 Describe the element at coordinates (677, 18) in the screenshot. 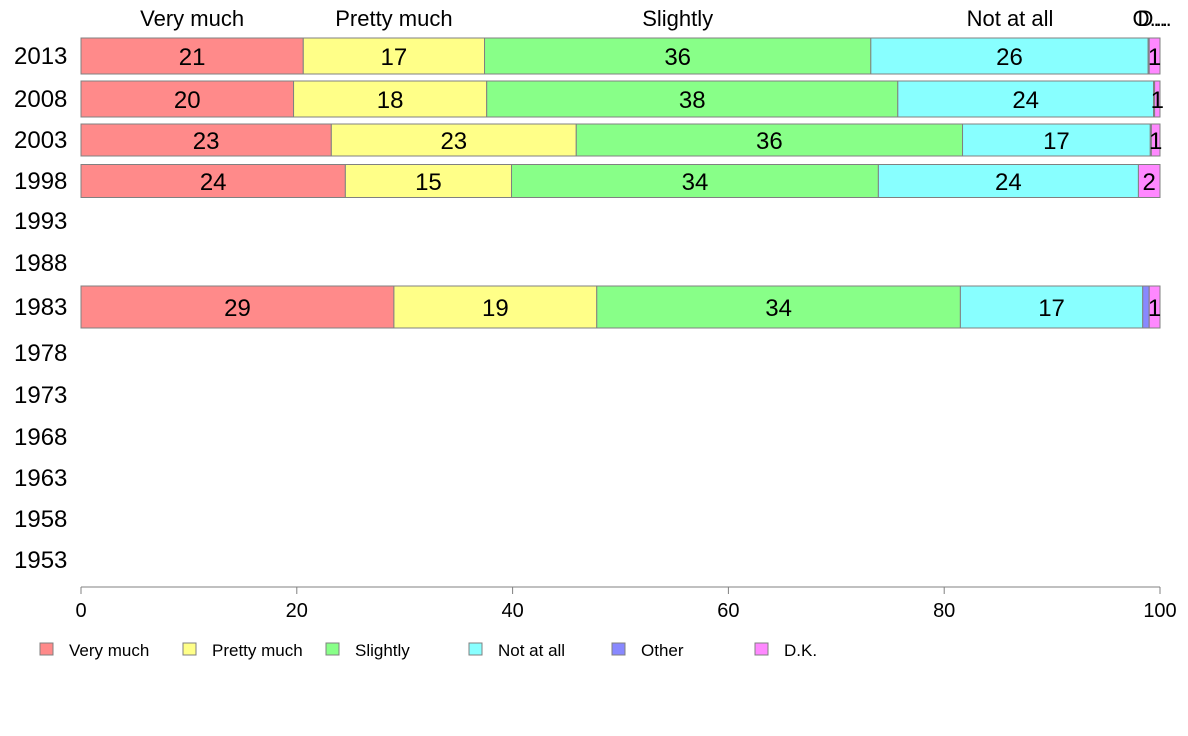

I see `top-label-2: Slightly` at that location.